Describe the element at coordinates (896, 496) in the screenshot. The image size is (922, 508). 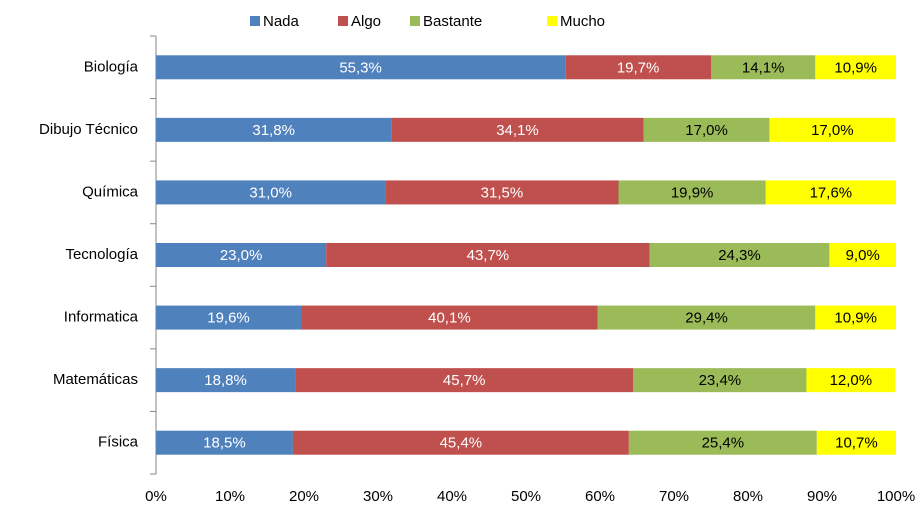
I see `x-tick-label: 100%` at that location.